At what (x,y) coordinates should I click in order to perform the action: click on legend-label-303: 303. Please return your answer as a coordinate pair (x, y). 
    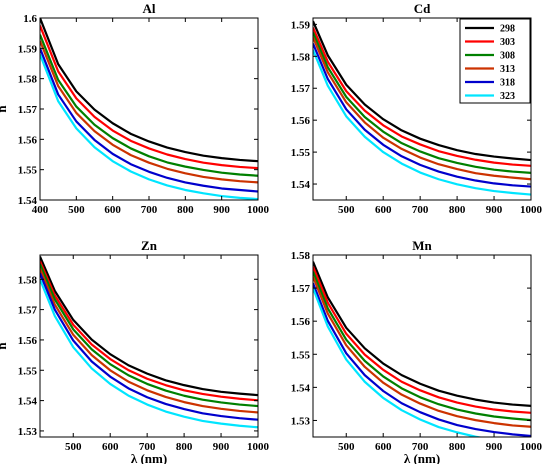
    Looking at the image, I should click on (507, 42).